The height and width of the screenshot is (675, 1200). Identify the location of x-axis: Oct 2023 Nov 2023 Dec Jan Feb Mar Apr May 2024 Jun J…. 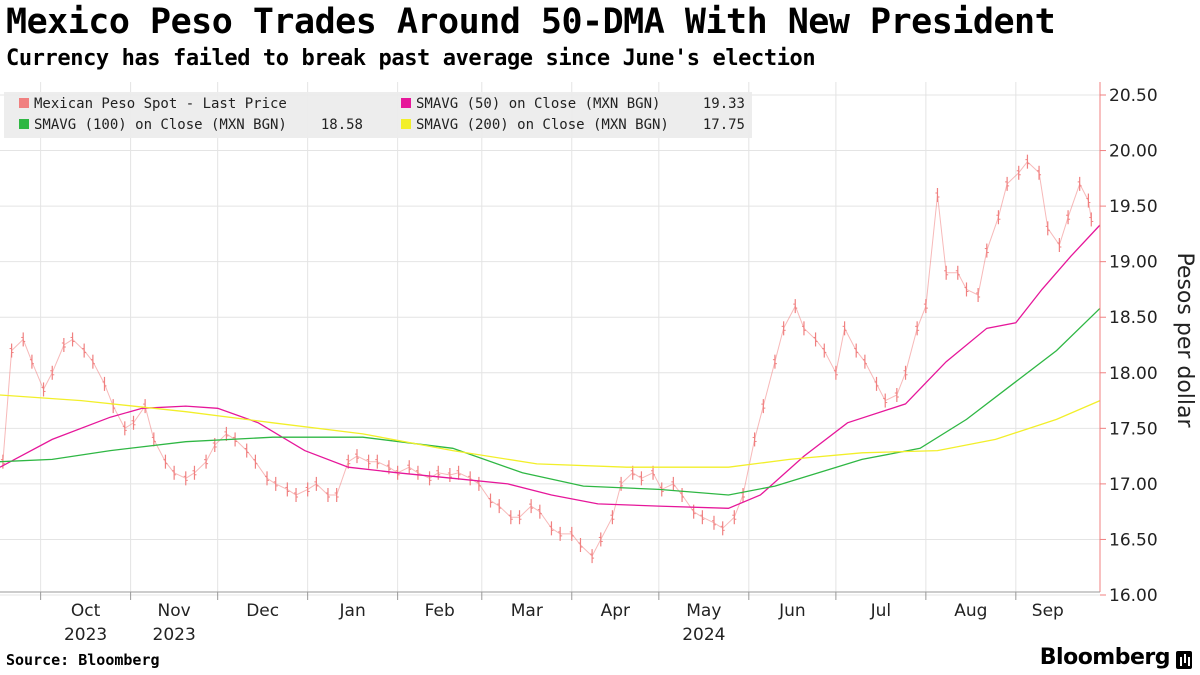
(550, 618).